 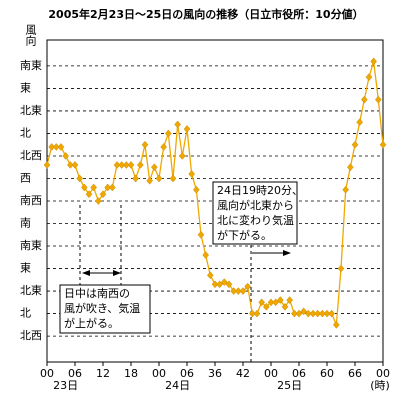 I want to click on y-tick-label: 西, so click(x=25, y=177).